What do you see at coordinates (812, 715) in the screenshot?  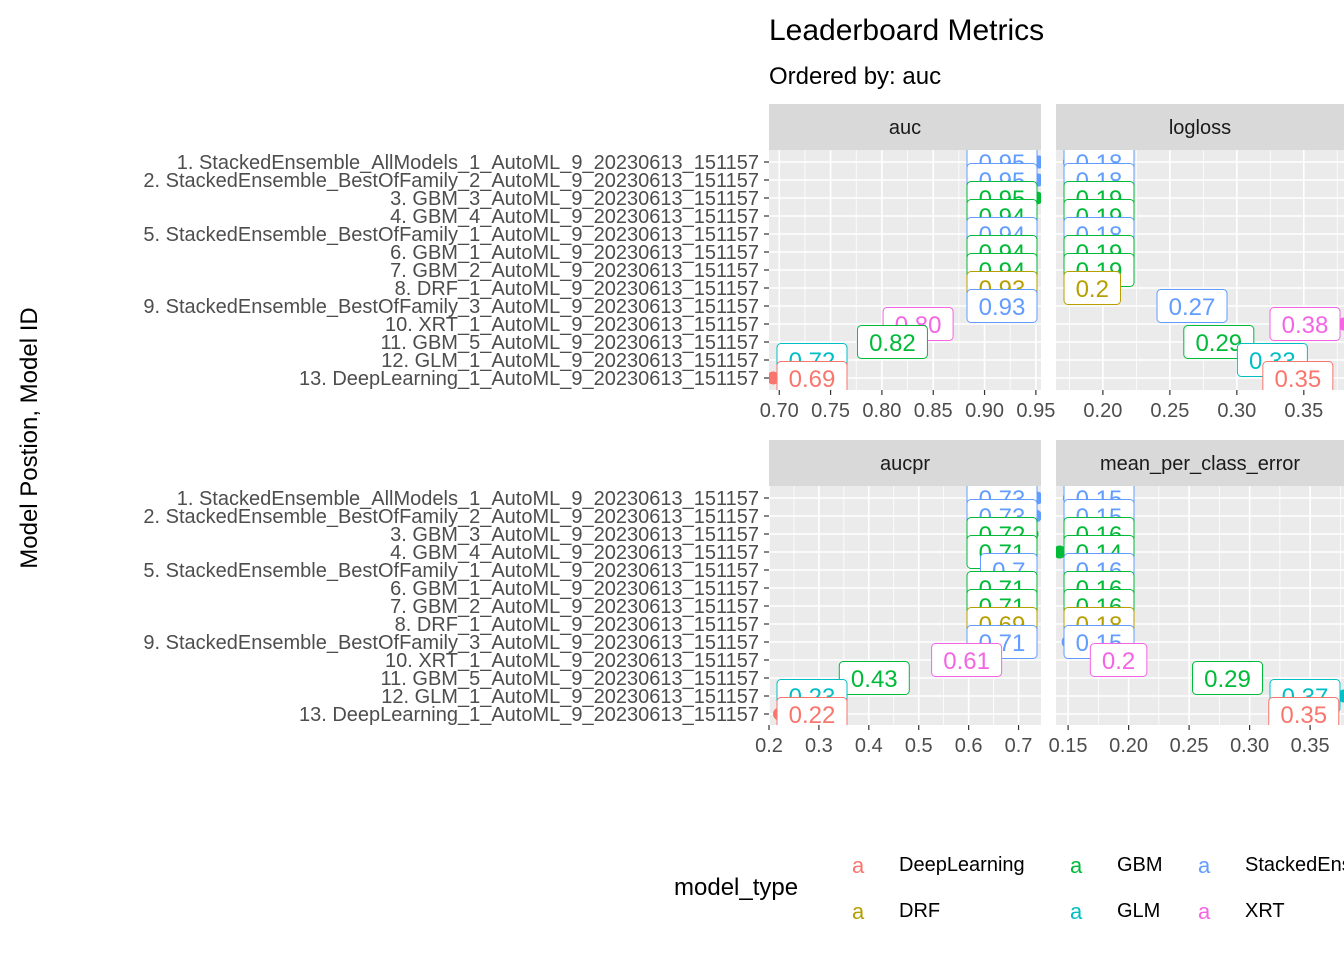 I see `data-label: 0.22` at bounding box center [812, 715].